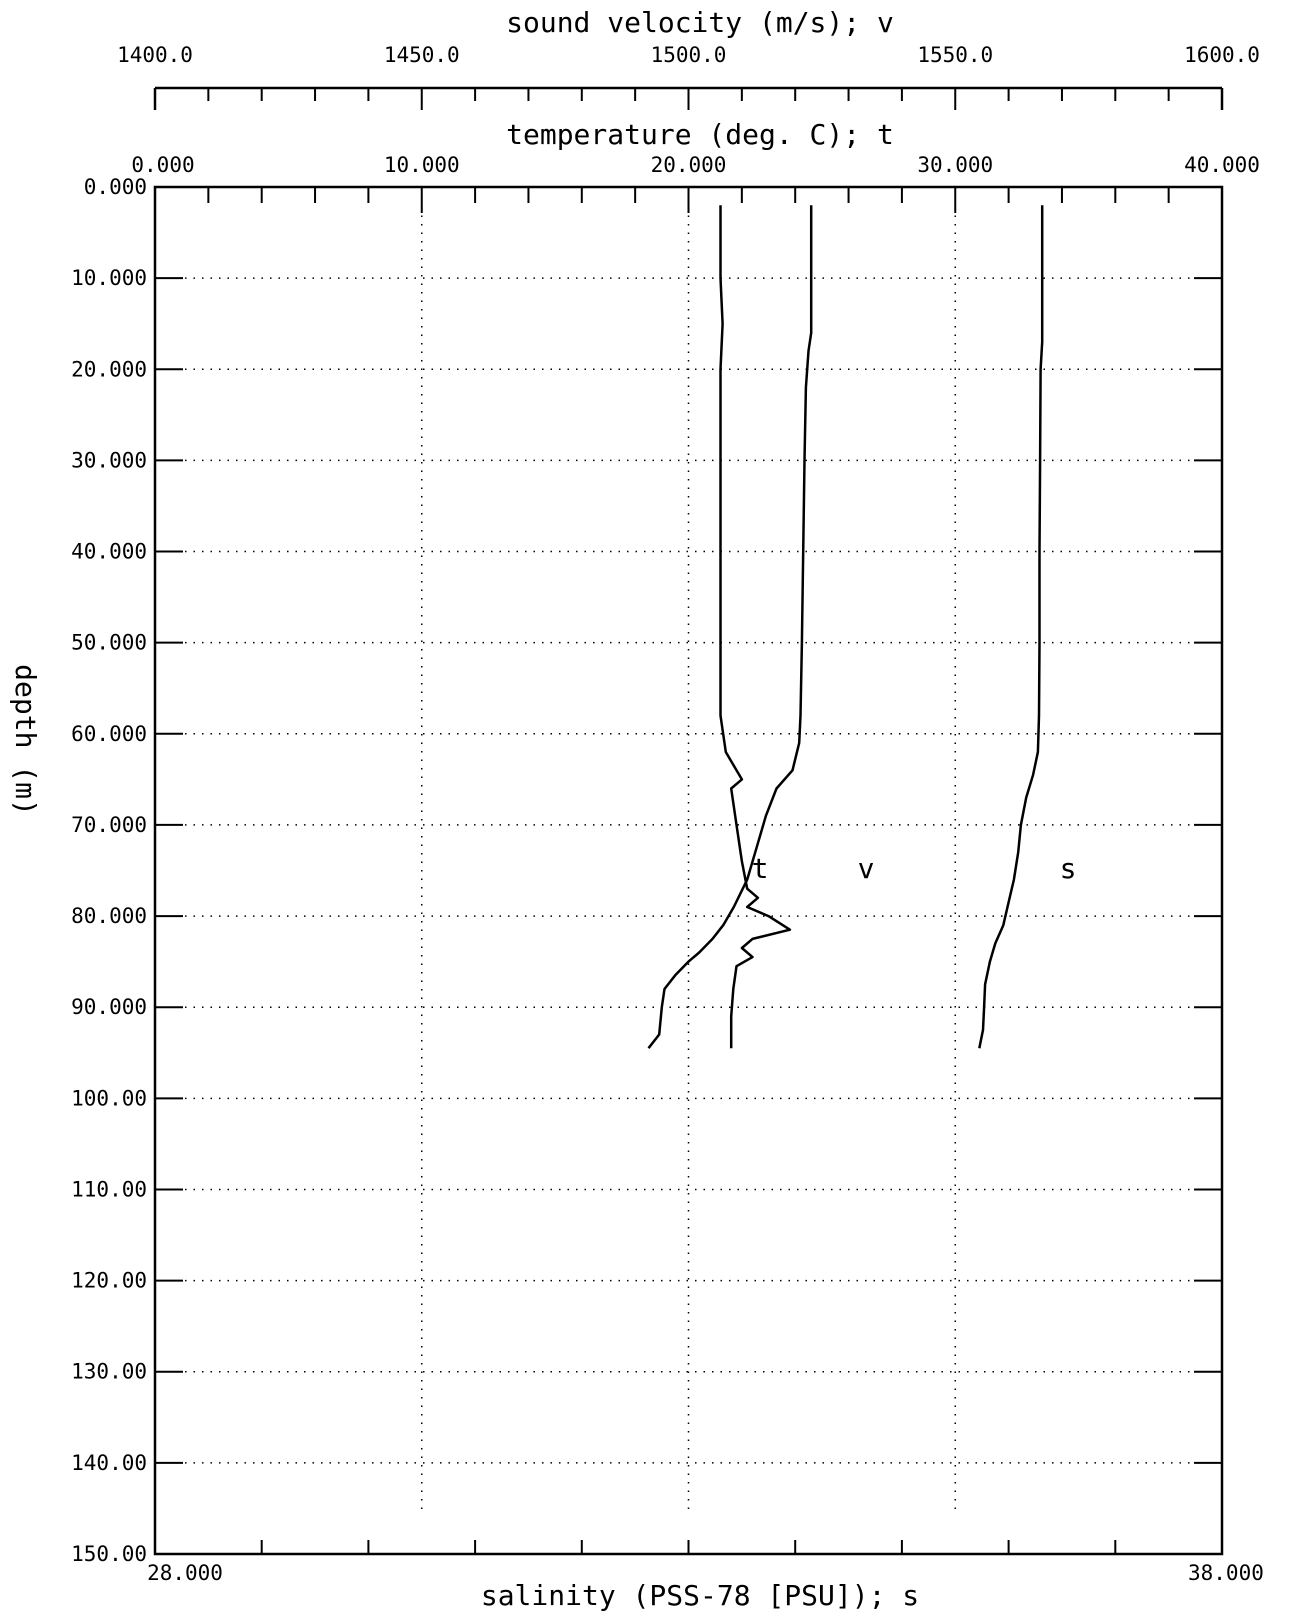  What do you see at coordinates (109, 1372) in the screenshot?
I see `depth-tick-label: 130.00` at bounding box center [109, 1372].